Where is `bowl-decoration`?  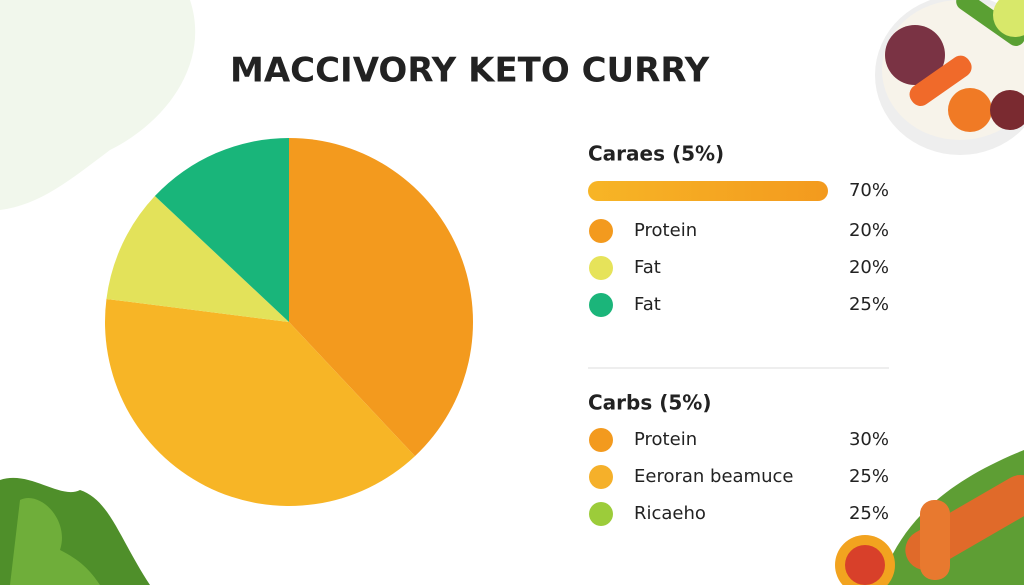
bowl-decoration is located at coordinates (949, 77).